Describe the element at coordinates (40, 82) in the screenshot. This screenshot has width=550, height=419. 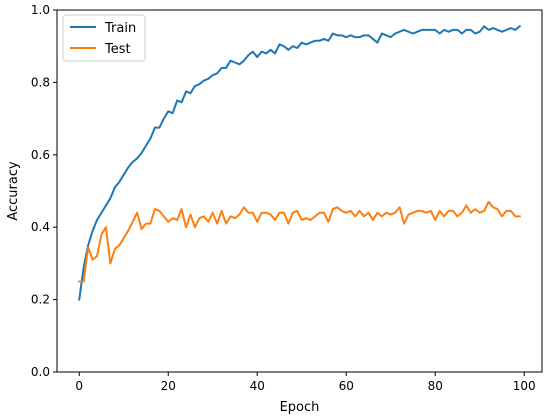
I see `y-tick-label: 0.8` at that location.